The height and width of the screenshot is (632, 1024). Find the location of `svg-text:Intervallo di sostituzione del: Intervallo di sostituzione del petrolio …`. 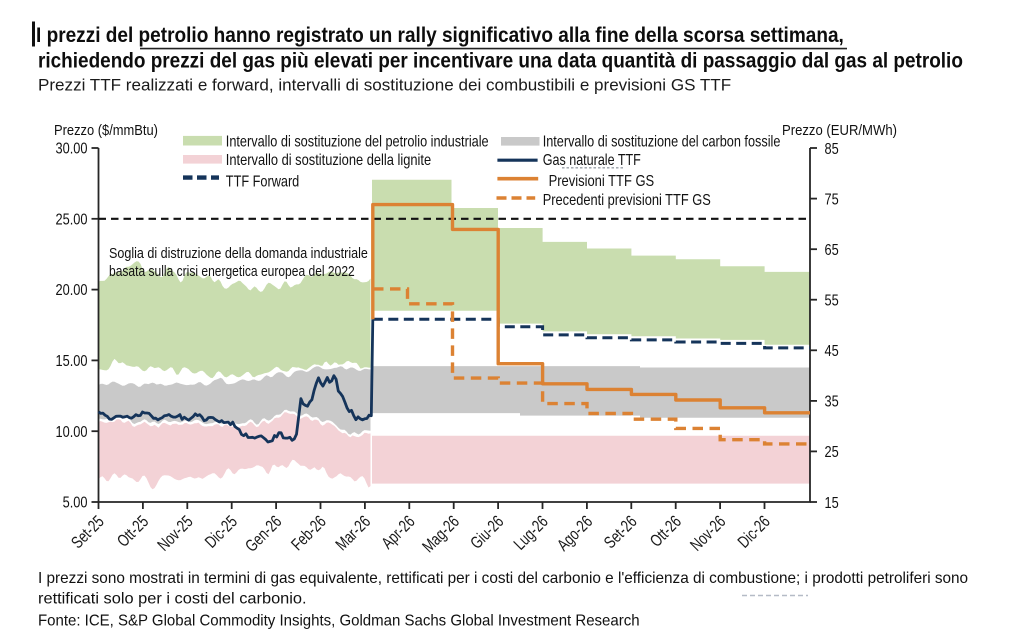

svg-text:Intervallo di sostituzione del: Intervallo di sostituzione del petrolio … is located at coordinates (357, 142).